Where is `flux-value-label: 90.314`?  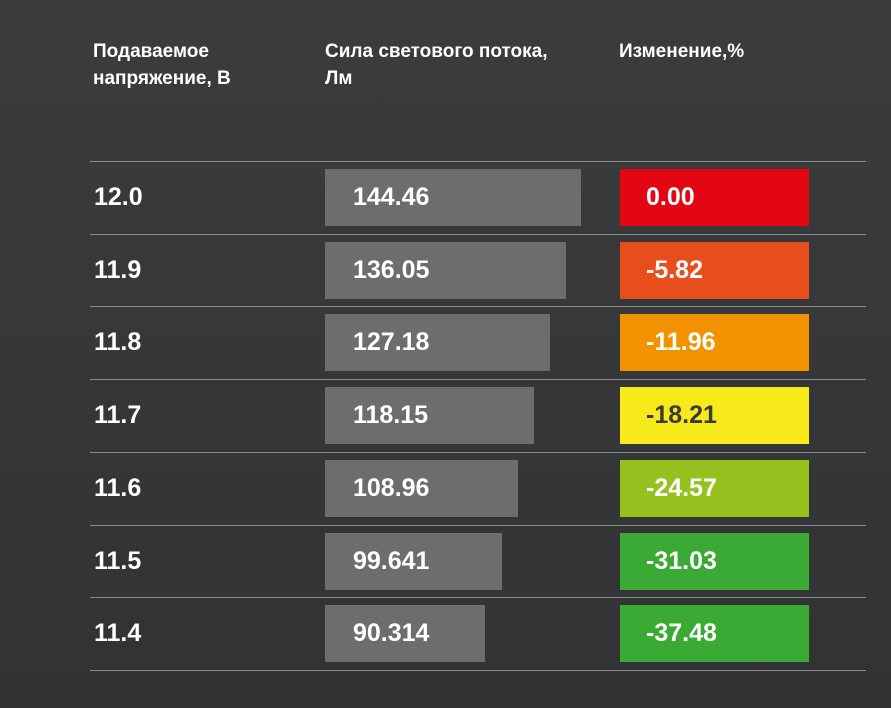
flux-value-label: 90.314 is located at coordinates (391, 633).